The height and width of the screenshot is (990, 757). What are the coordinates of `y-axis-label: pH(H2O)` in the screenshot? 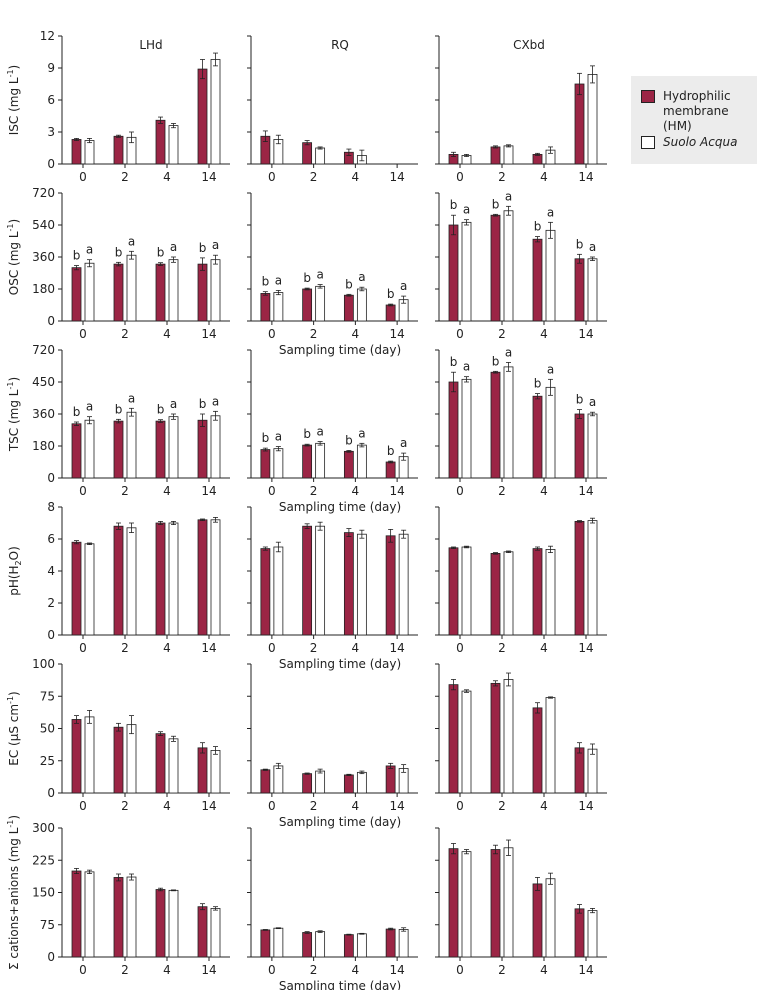 It's located at (15, 571).